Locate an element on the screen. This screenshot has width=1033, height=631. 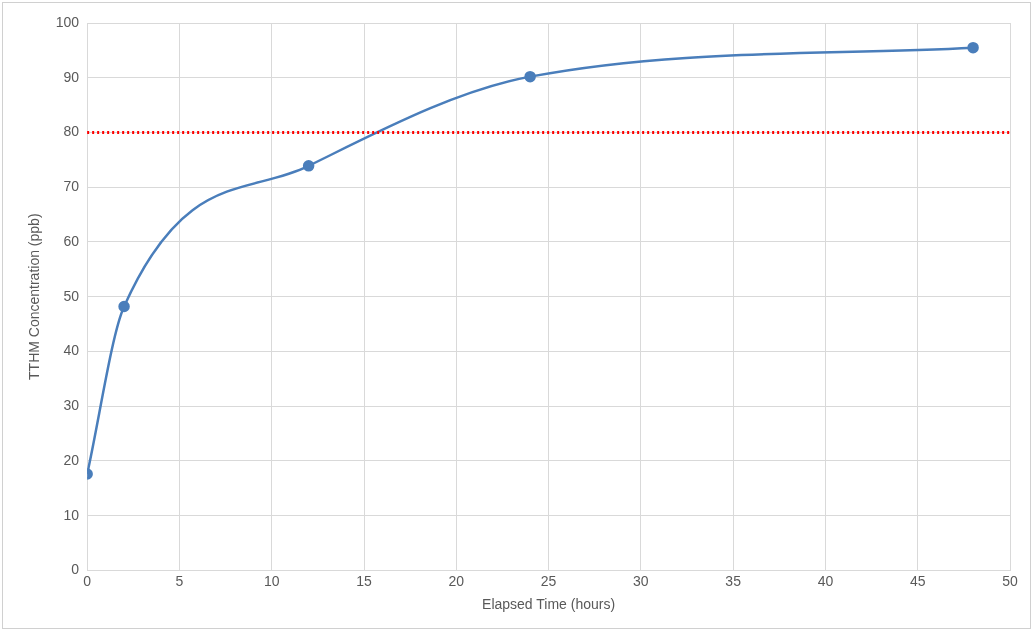
x-tick-label: 30 is located at coordinates (641, 580).